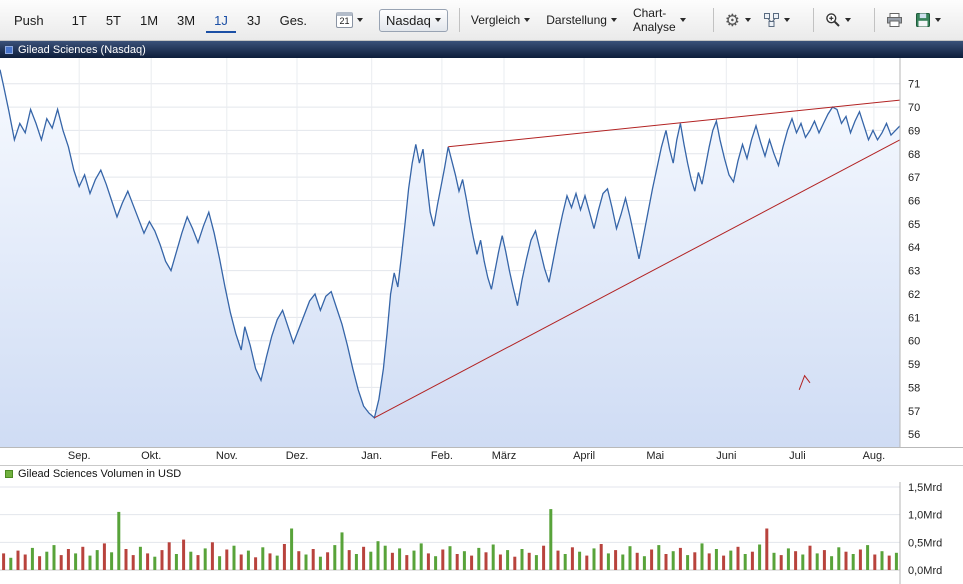 This screenshot has height=584, width=963. I want to click on menu-darstellung-label: Darstellung, so click(576, 20).